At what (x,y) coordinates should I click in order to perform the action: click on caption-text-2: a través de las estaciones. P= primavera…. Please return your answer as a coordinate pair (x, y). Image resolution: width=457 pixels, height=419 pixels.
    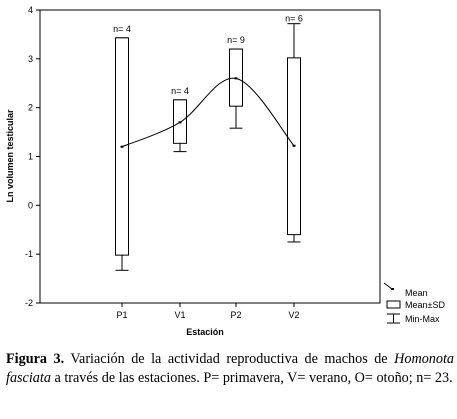
    Looking at the image, I should click on (251, 378).